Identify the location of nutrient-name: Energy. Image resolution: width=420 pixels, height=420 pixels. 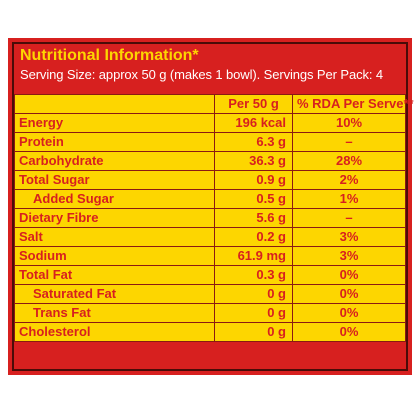
(114, 123).